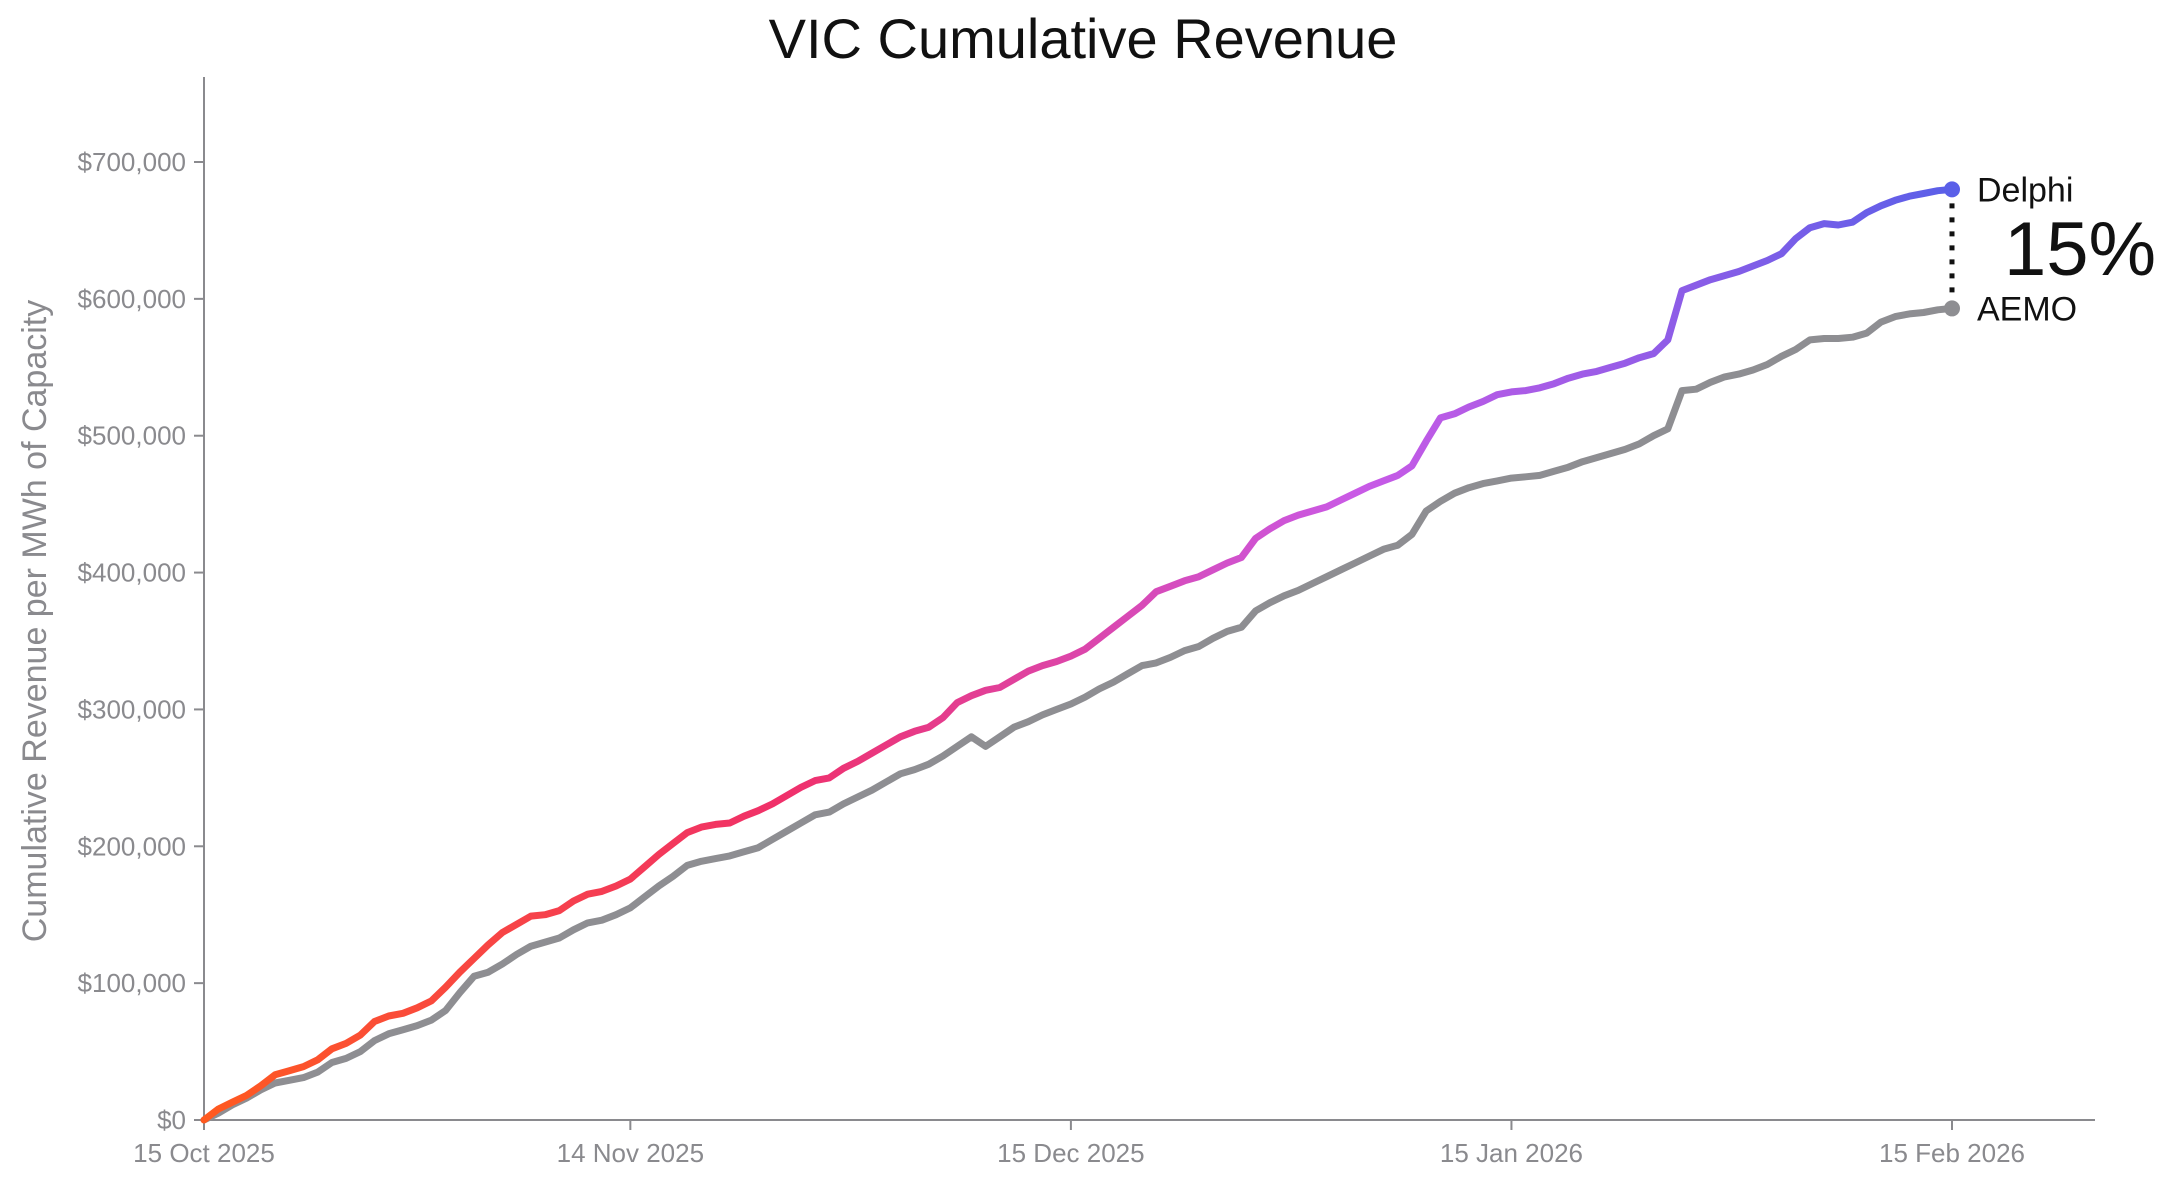 This screenshot has height=1180, width=2167. I want to click on x-tick-label: 15 Feb 2026, so click(1952, 1153).